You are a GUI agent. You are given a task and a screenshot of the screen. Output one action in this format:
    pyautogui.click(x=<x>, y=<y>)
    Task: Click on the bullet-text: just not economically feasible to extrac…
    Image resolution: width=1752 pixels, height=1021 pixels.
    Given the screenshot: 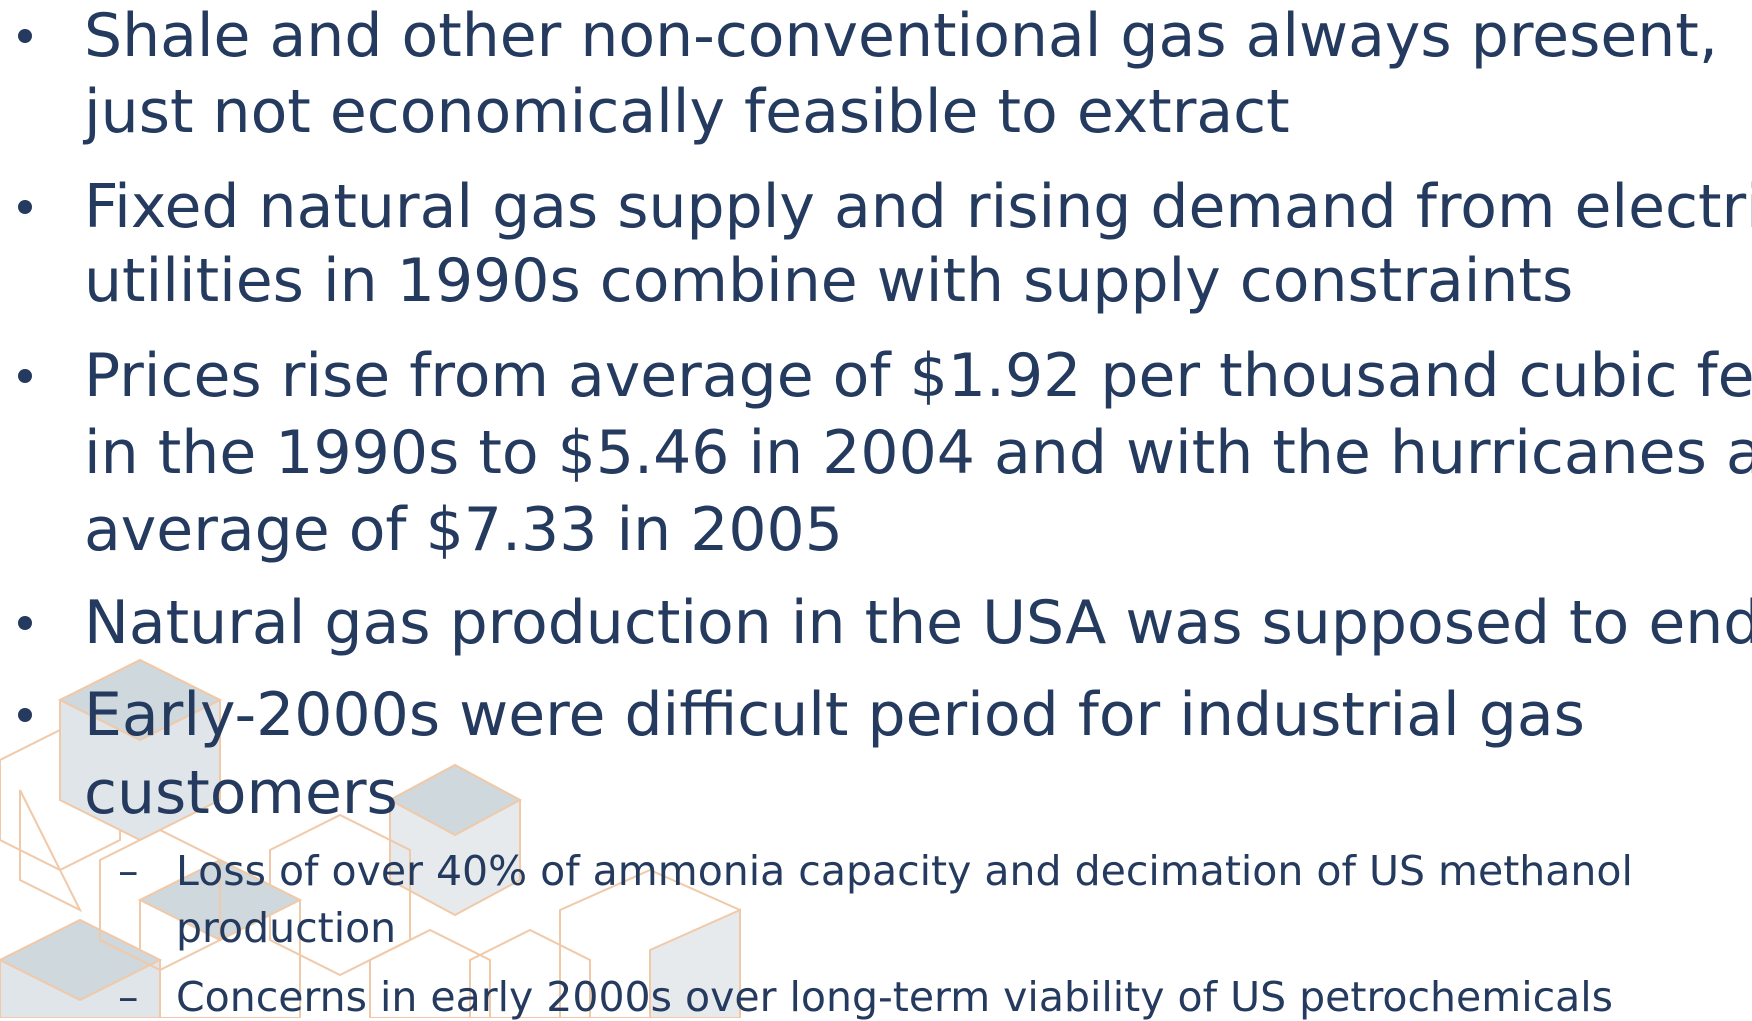 What is the action you would take?
    pyautogui.click(x=687, y=112)
    